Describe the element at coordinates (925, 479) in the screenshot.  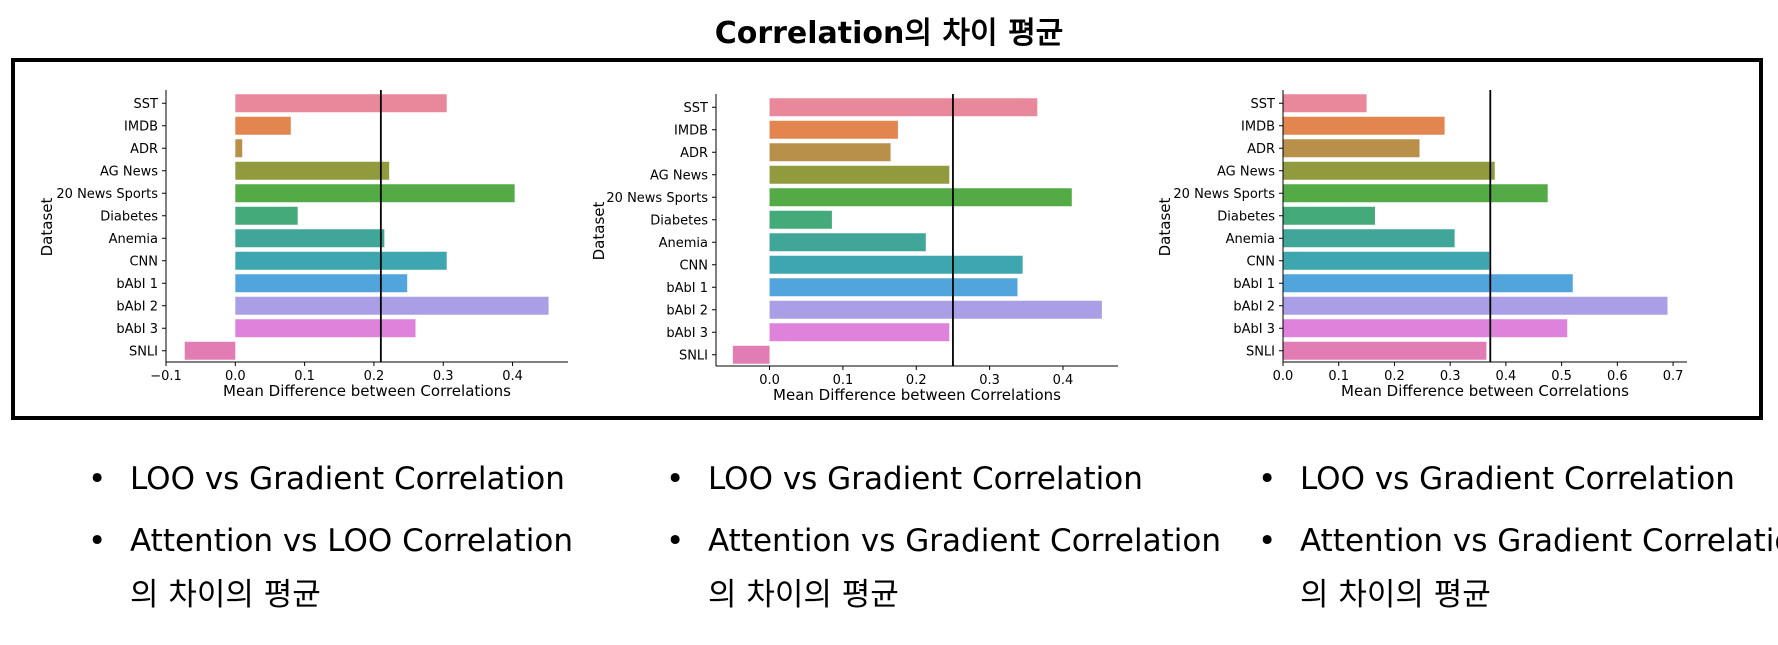
I see `caption-line: LOO vs Gradient Correlation` at that location.